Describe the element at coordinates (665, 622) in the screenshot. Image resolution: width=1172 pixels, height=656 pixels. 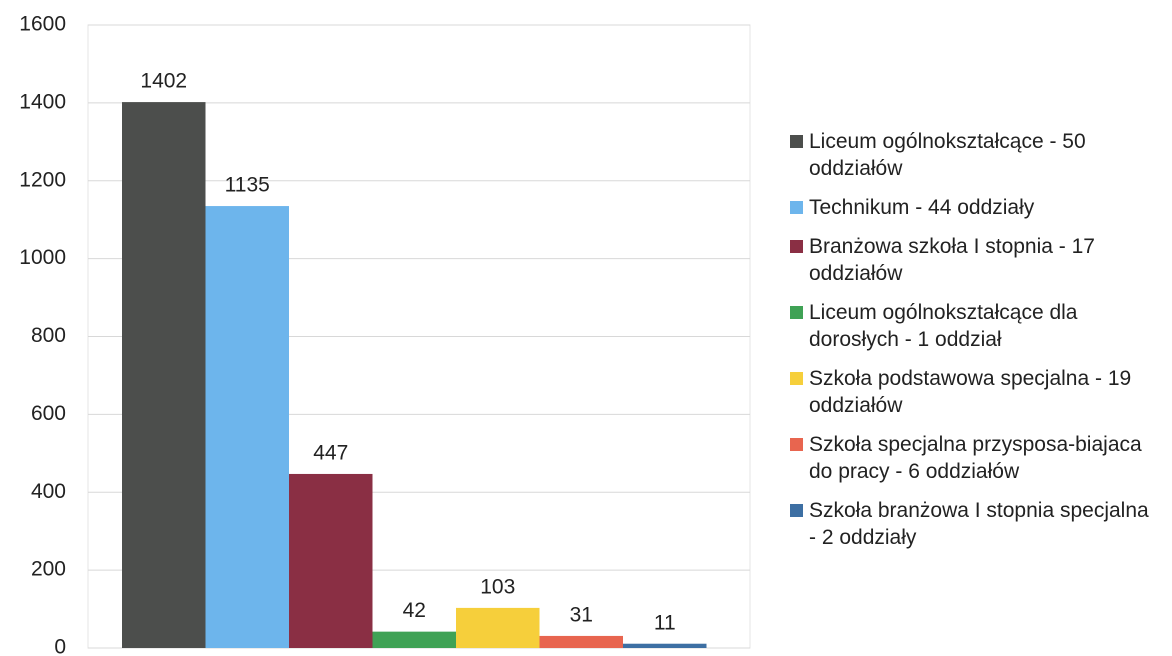
I see `value-label: 11` at that location.